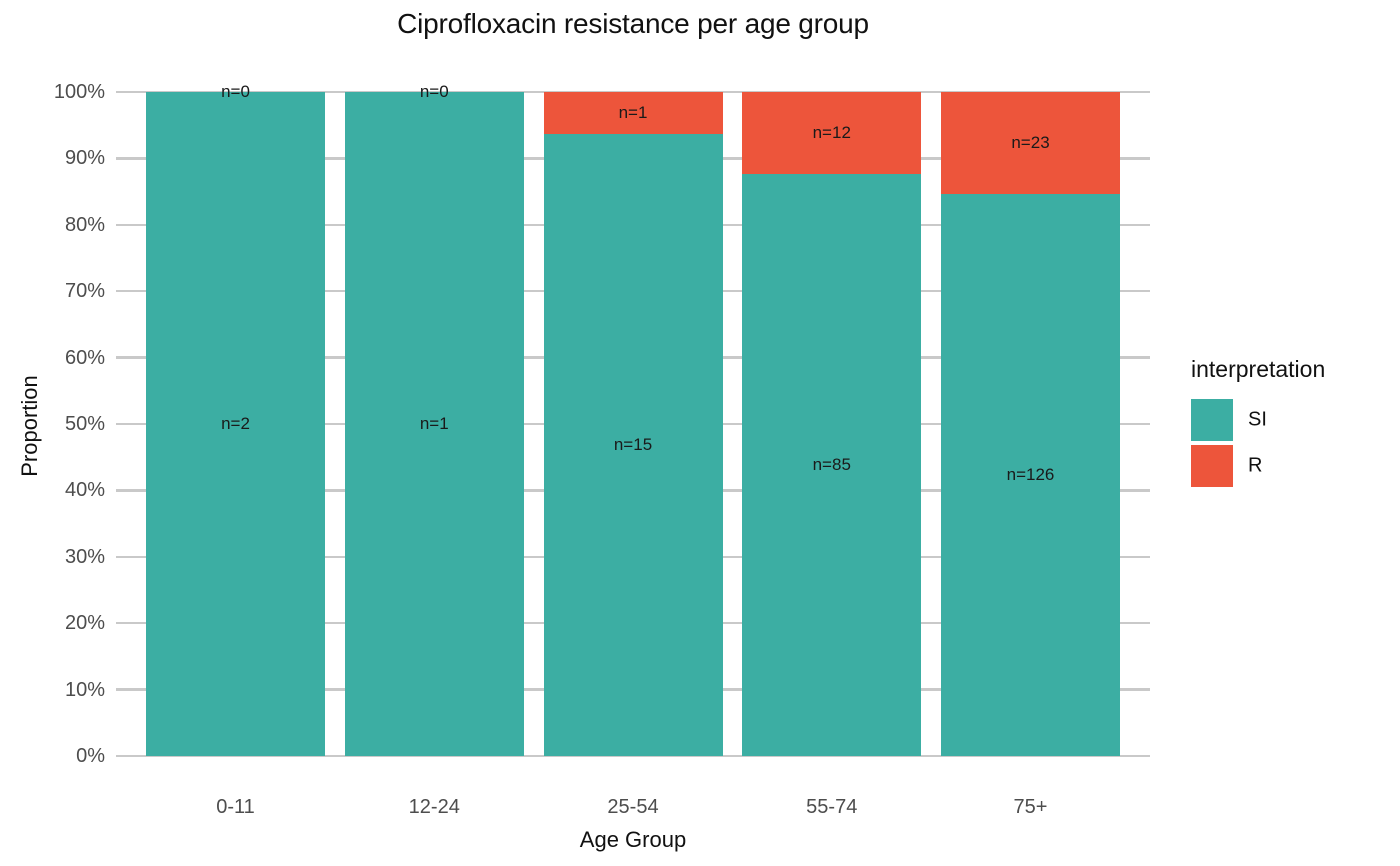  Describe the element at coordinates (1258, 369) in the screenshot. I see `legend-title: interpretation` at that location.